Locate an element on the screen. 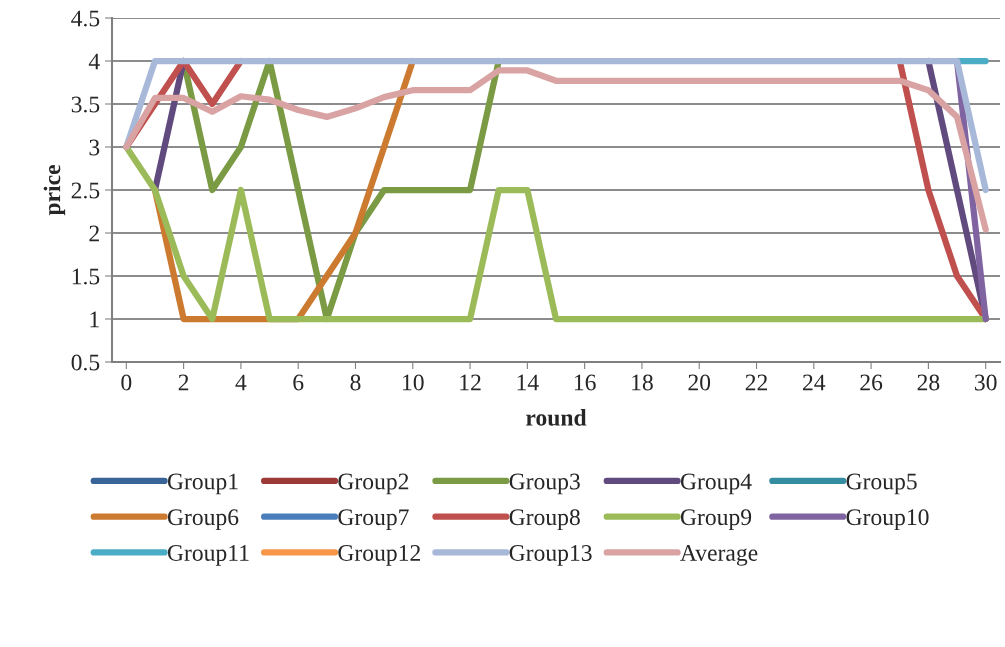 The width and height of the screenshot is (1005, 647). x-tick-label: 4 is located at coordinates (241, 382).